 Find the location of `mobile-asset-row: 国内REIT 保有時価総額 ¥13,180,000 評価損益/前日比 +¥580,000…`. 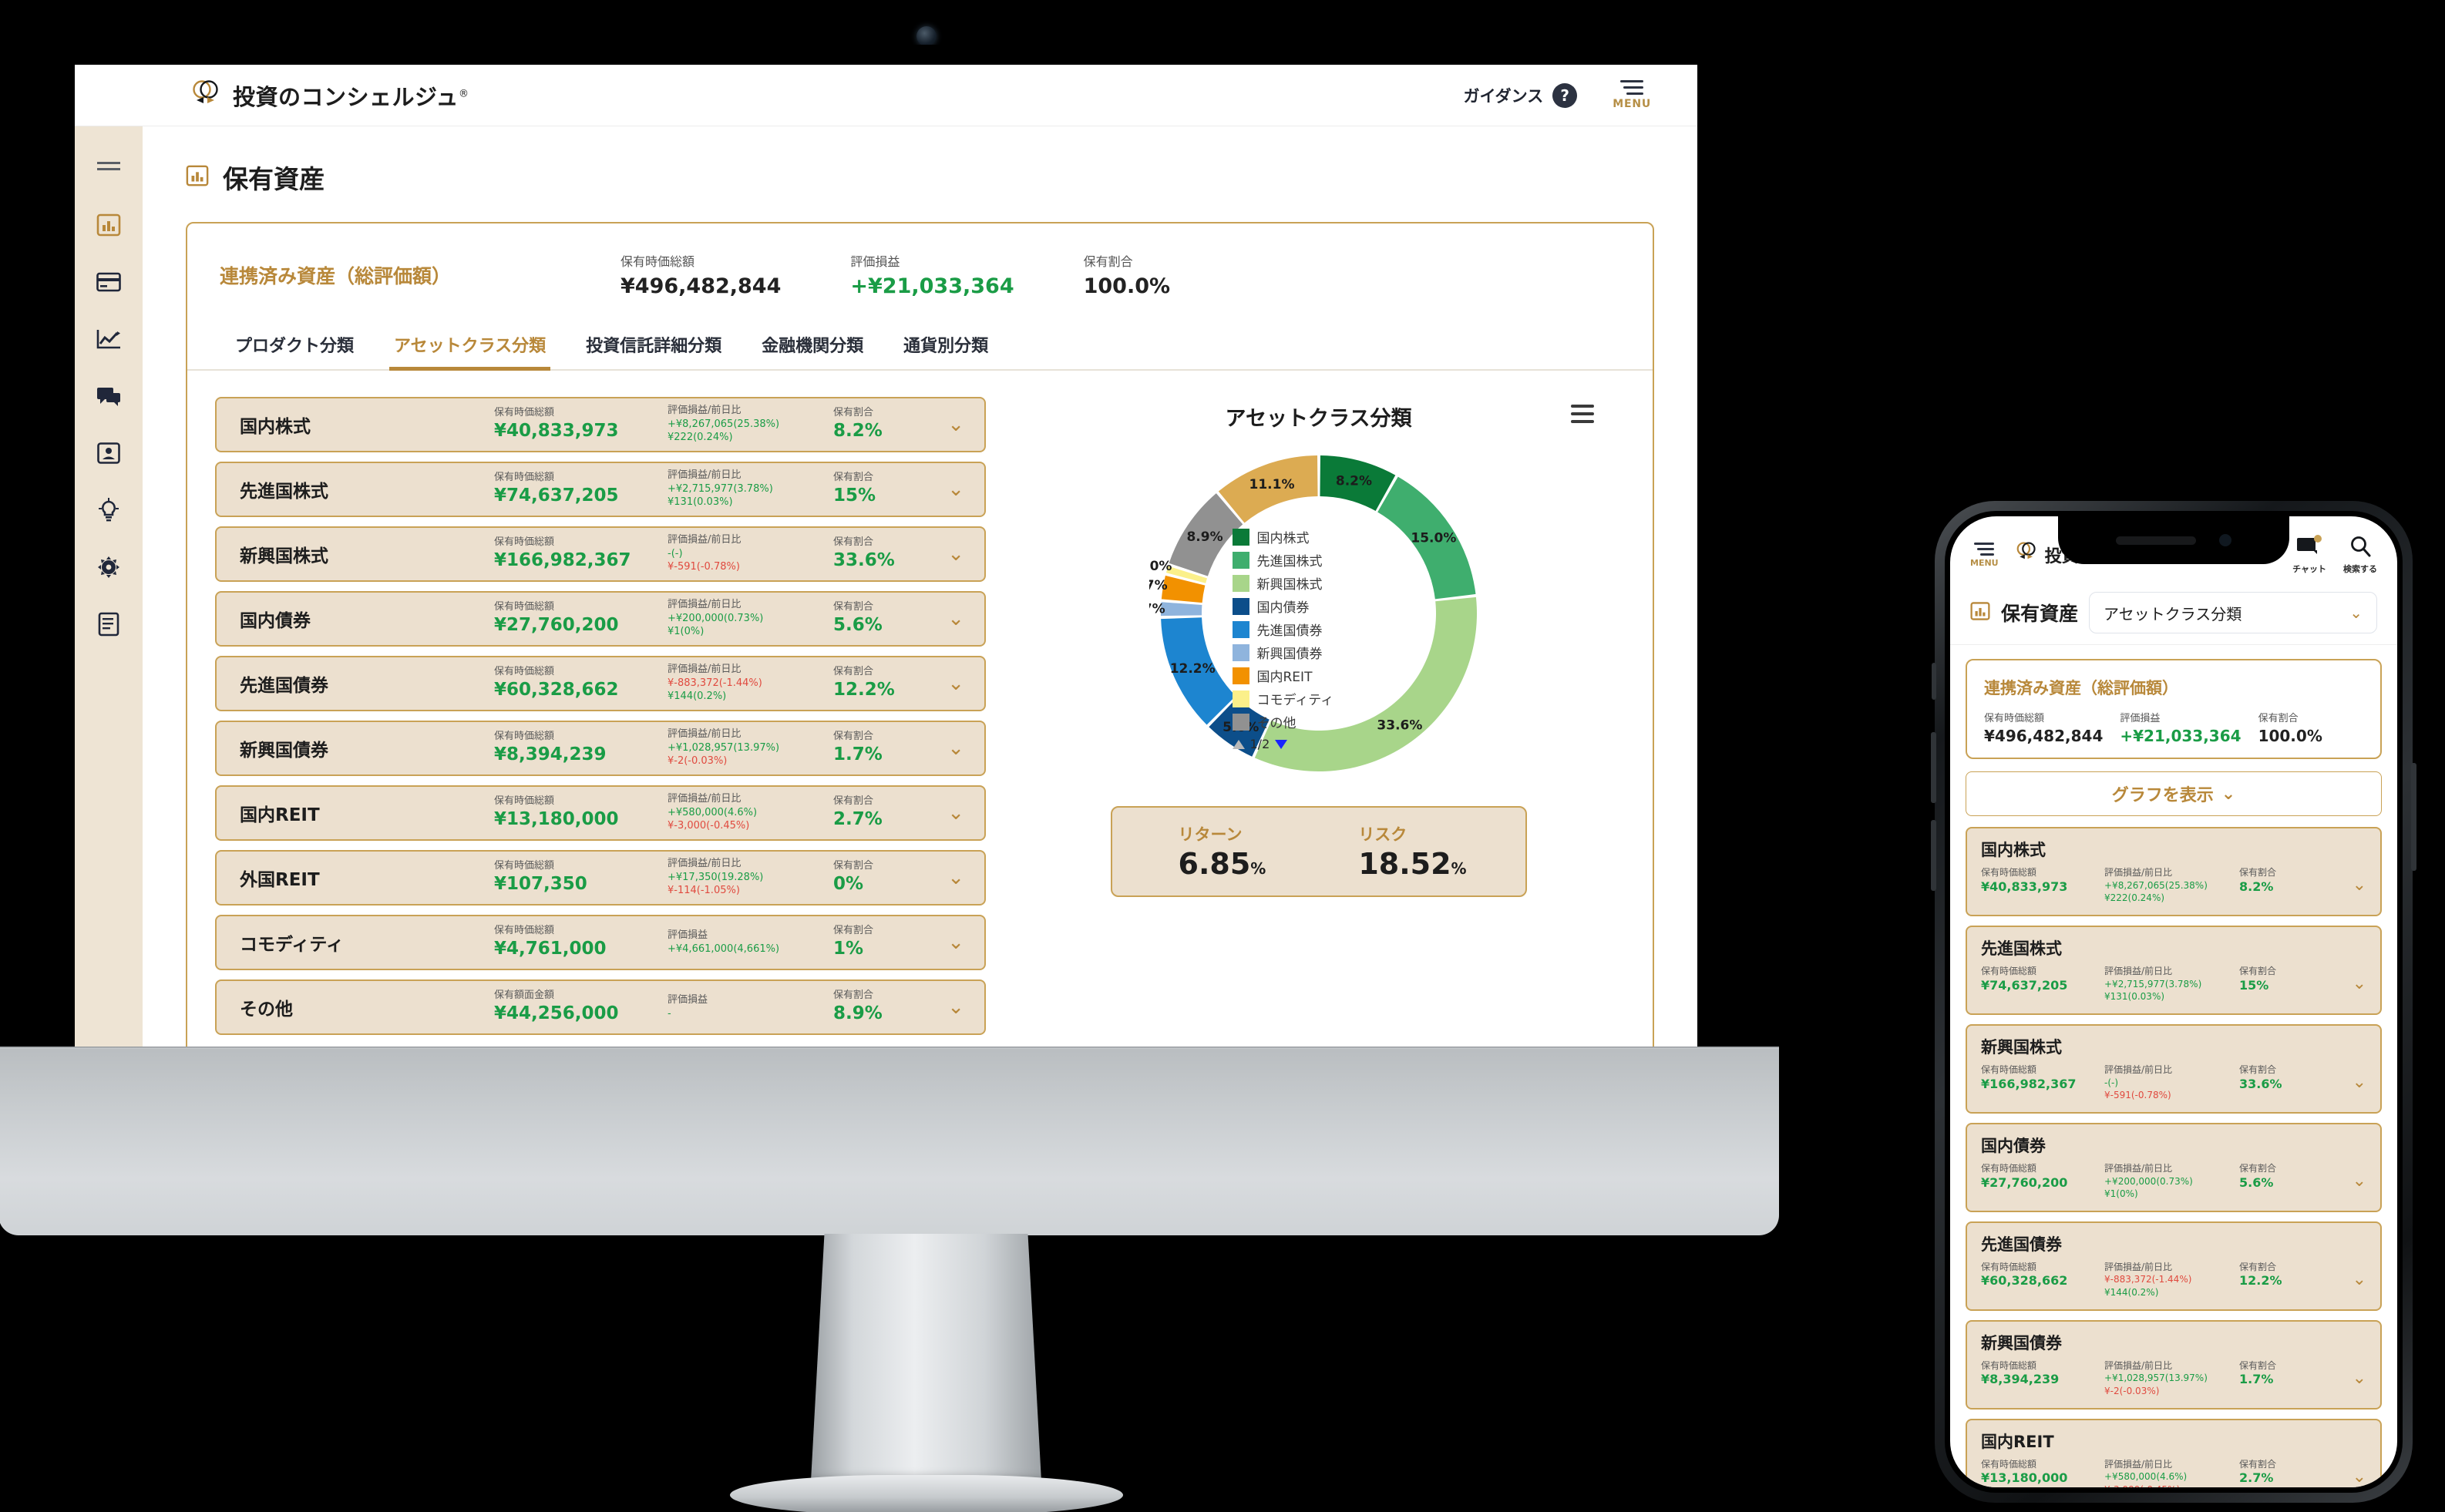

mobile-asset-row: 国内REIT 保有時価総額 ¥13,180,000 評価損益/前日比 +¥580,000… is located at coordinates (2174, 1453).